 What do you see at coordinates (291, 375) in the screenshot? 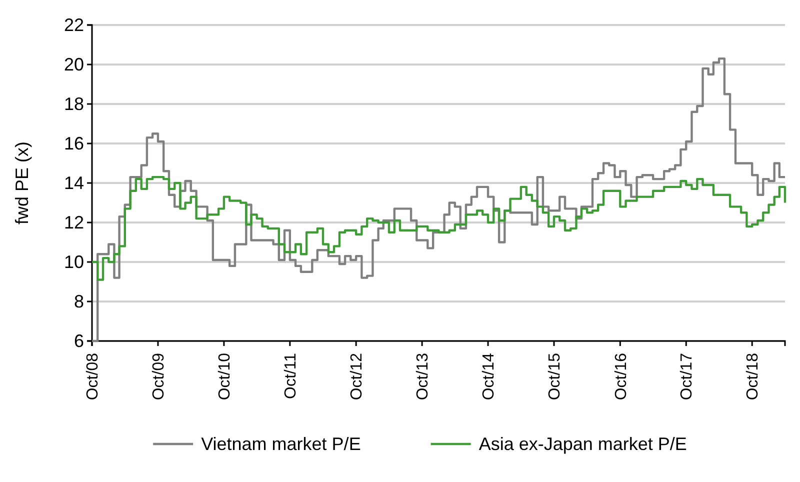
I see `x-tick-label: Oct/11` at bounding box center [291, 375].